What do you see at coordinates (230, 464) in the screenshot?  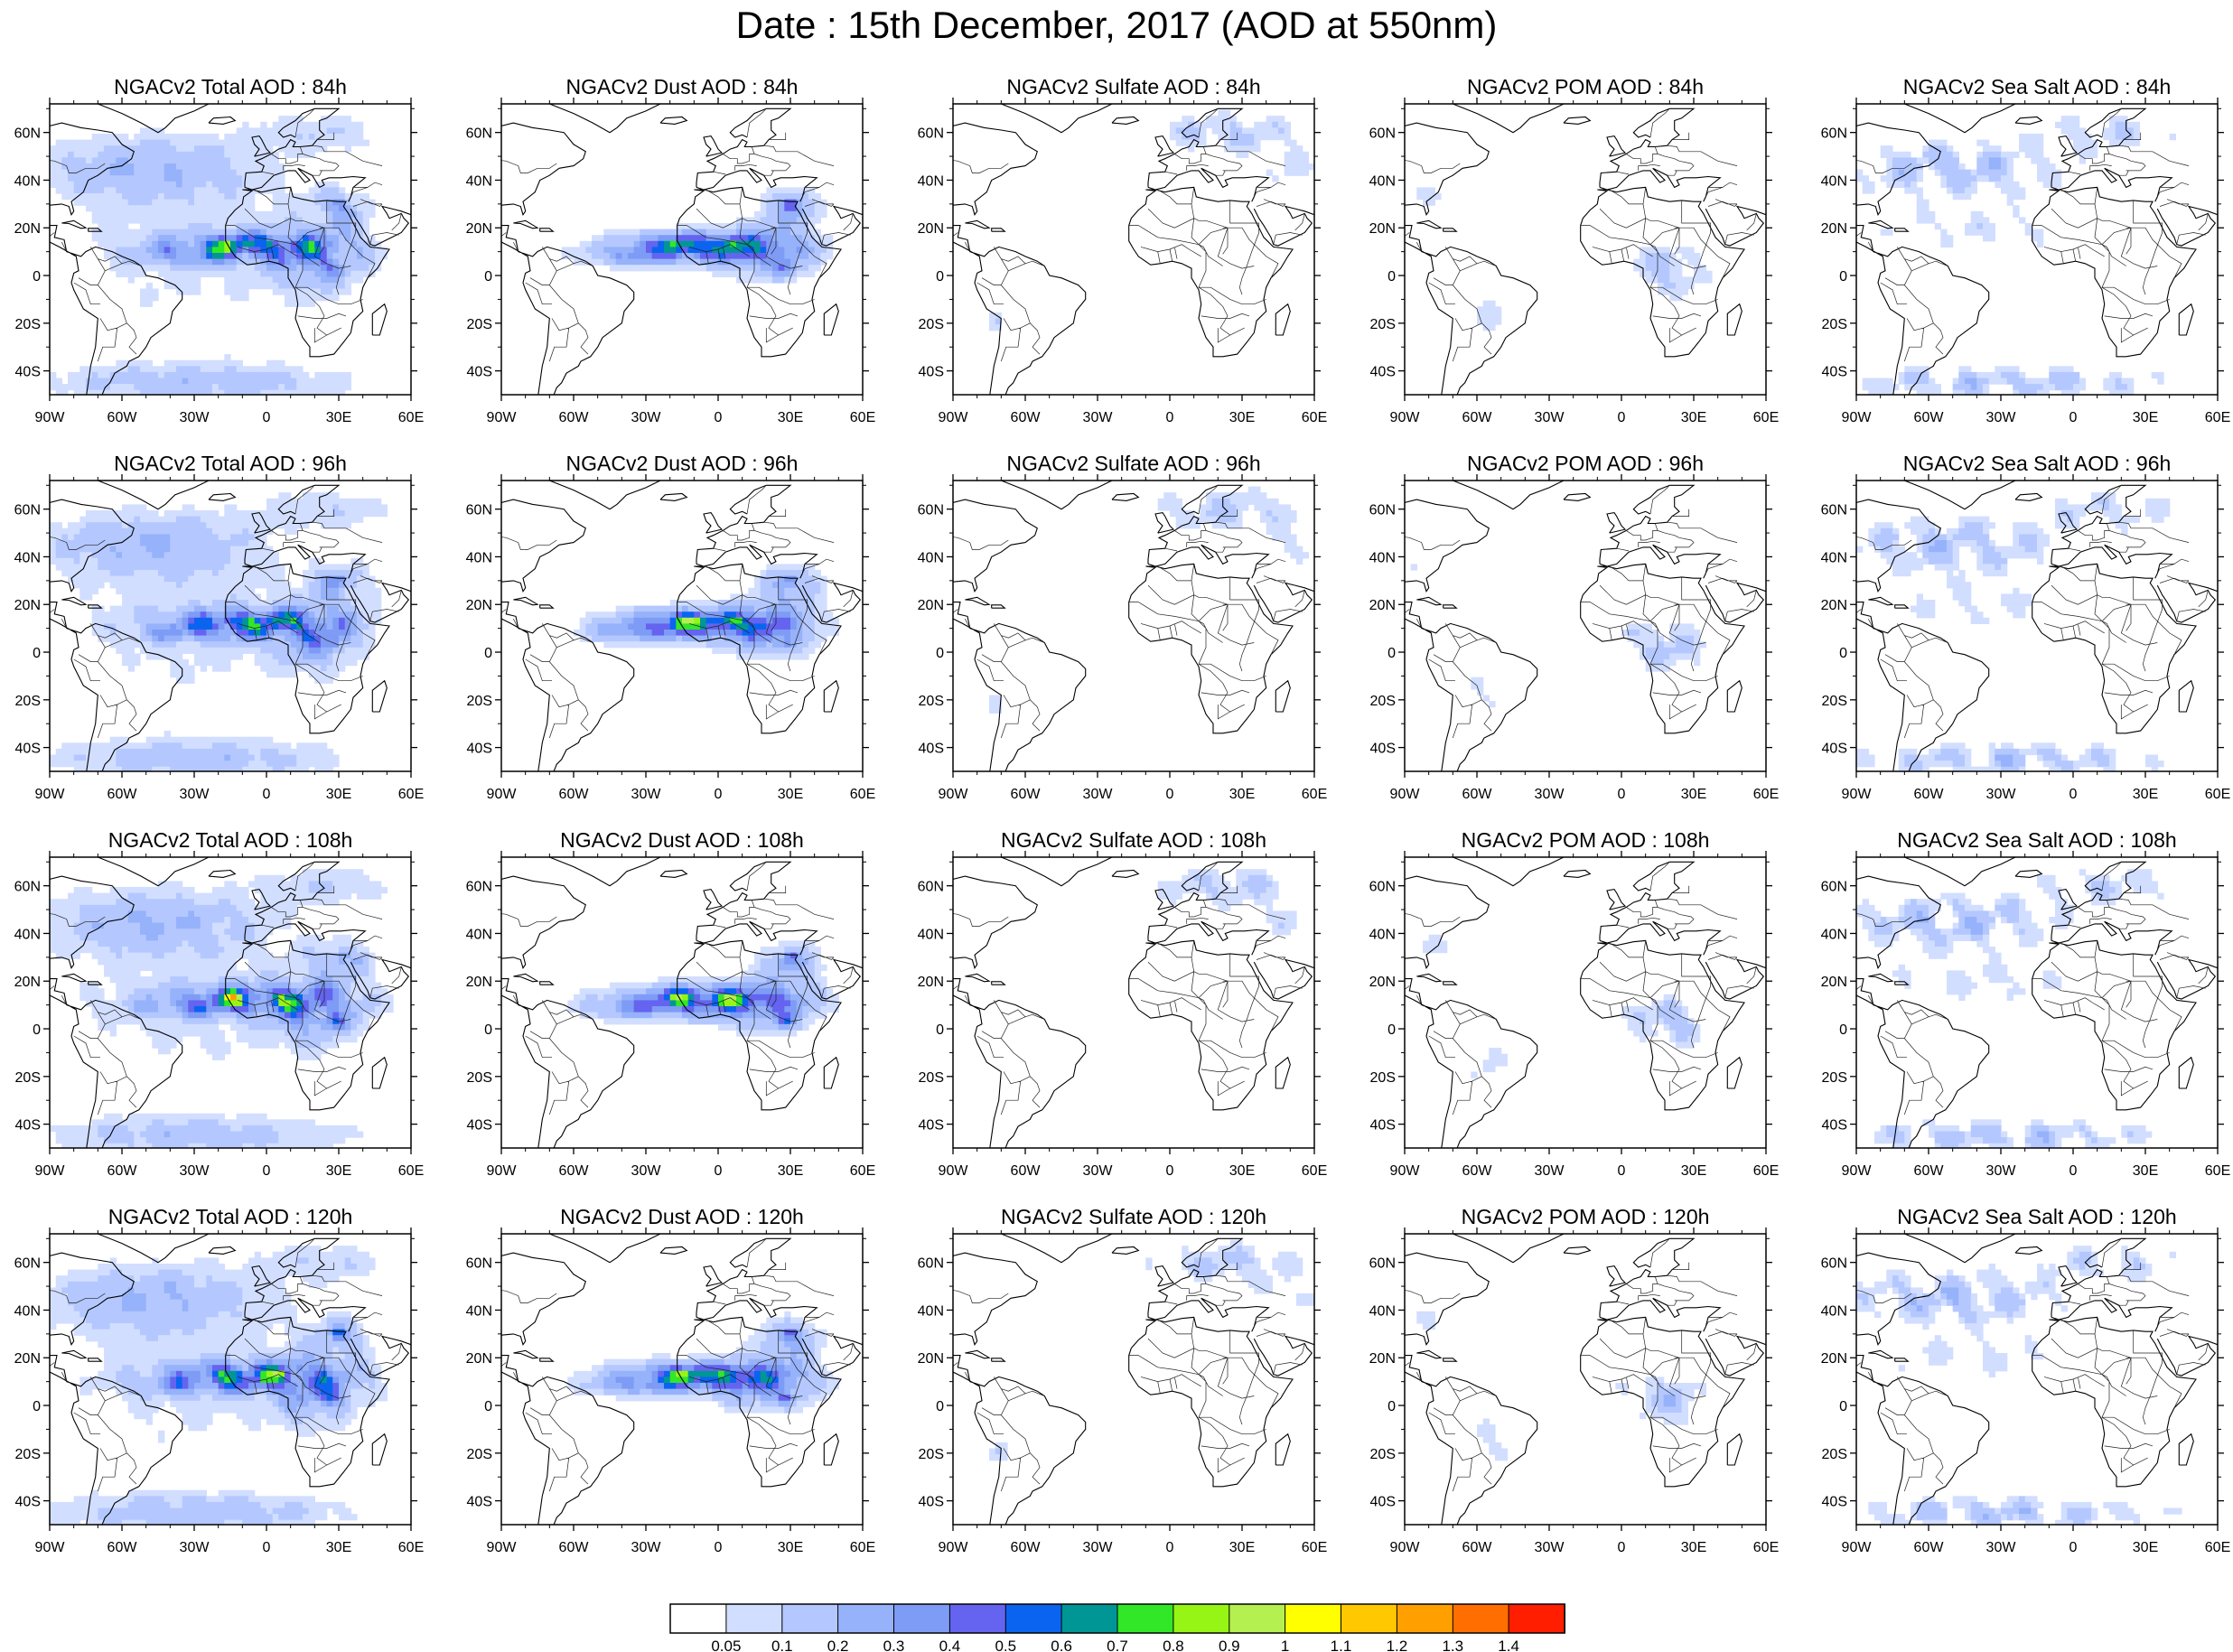 I see `panel-title: NGACv2 Total AOD : 96h` at bounding box center [230, 464].